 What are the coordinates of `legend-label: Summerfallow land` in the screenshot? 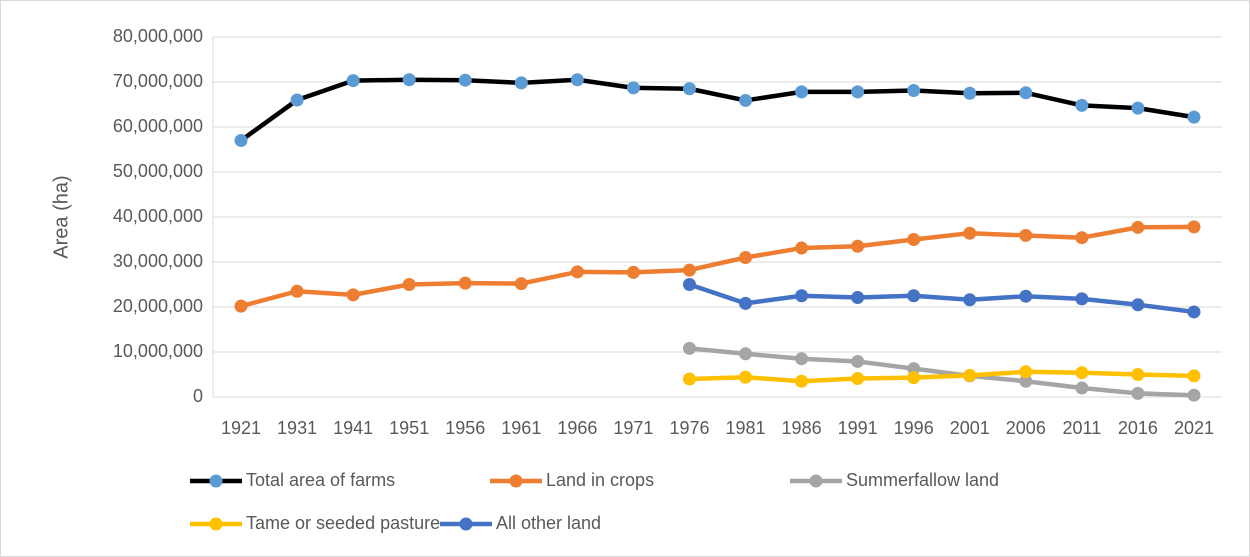 It's located at (922, 480).